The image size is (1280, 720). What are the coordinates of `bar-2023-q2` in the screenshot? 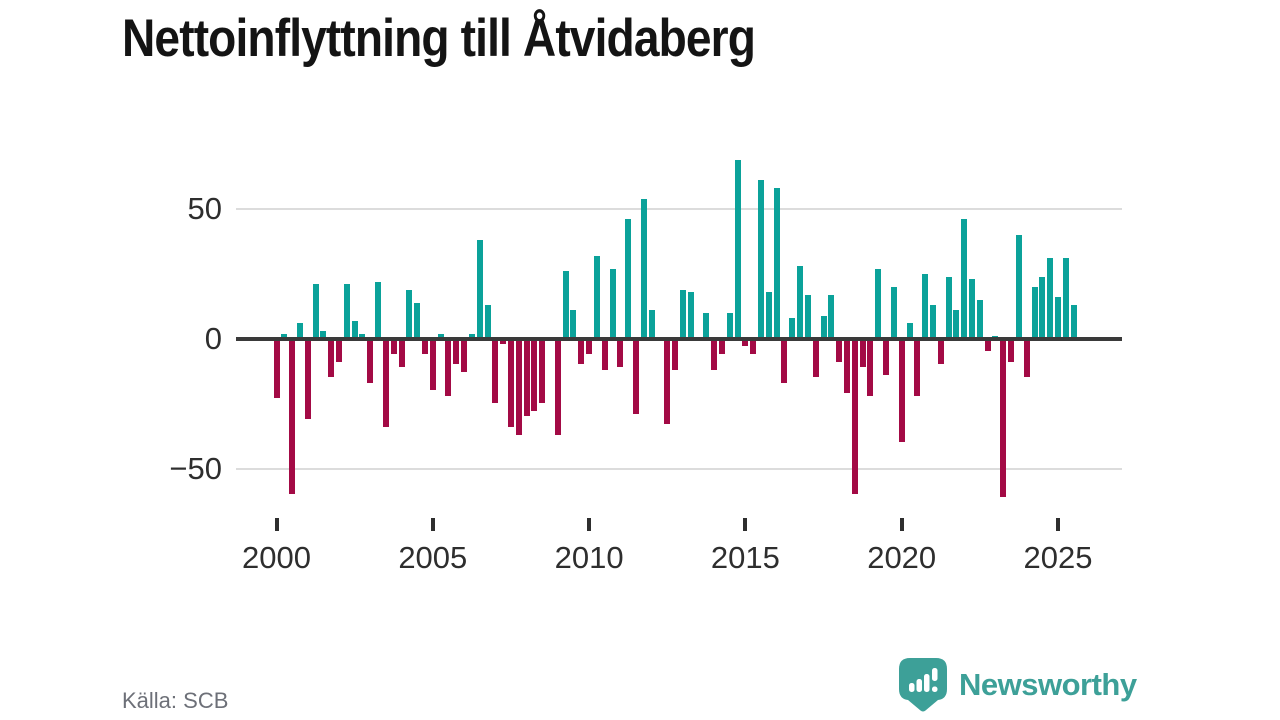 It's located at (1003, 418).